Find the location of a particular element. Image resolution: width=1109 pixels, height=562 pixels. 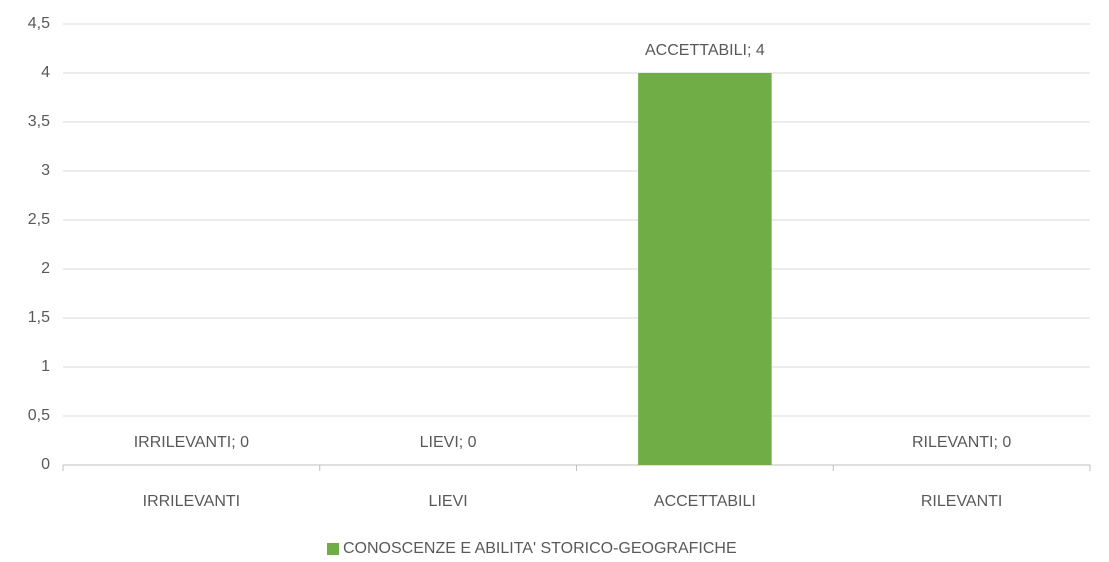

y-tick-label: 0 is located at coordinates (45, 464).